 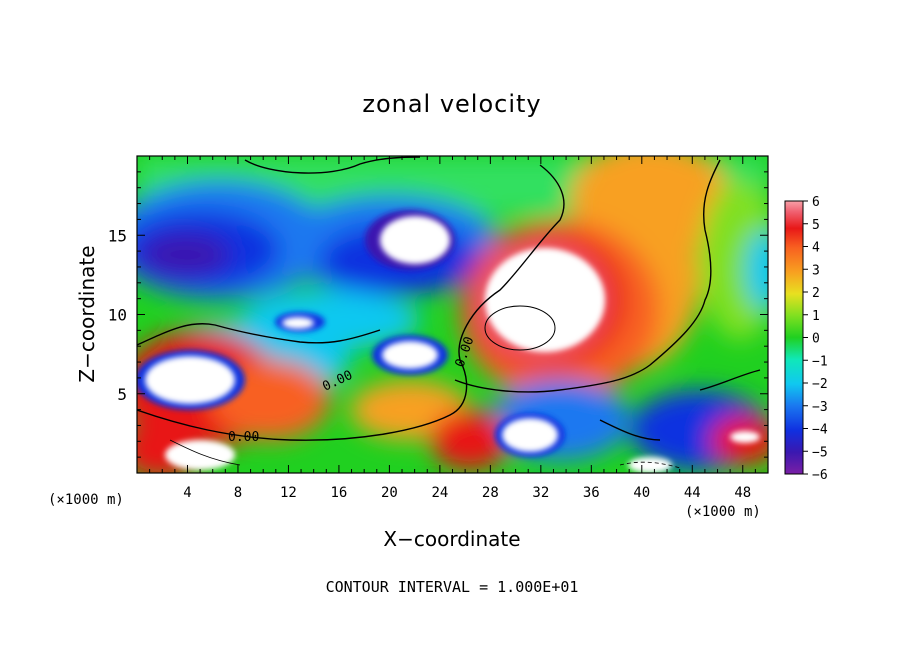 What do you see at coordinates (439, 493) in the screenshot?
I see `x-tick-label: 24` at bounding box center [439, 493].